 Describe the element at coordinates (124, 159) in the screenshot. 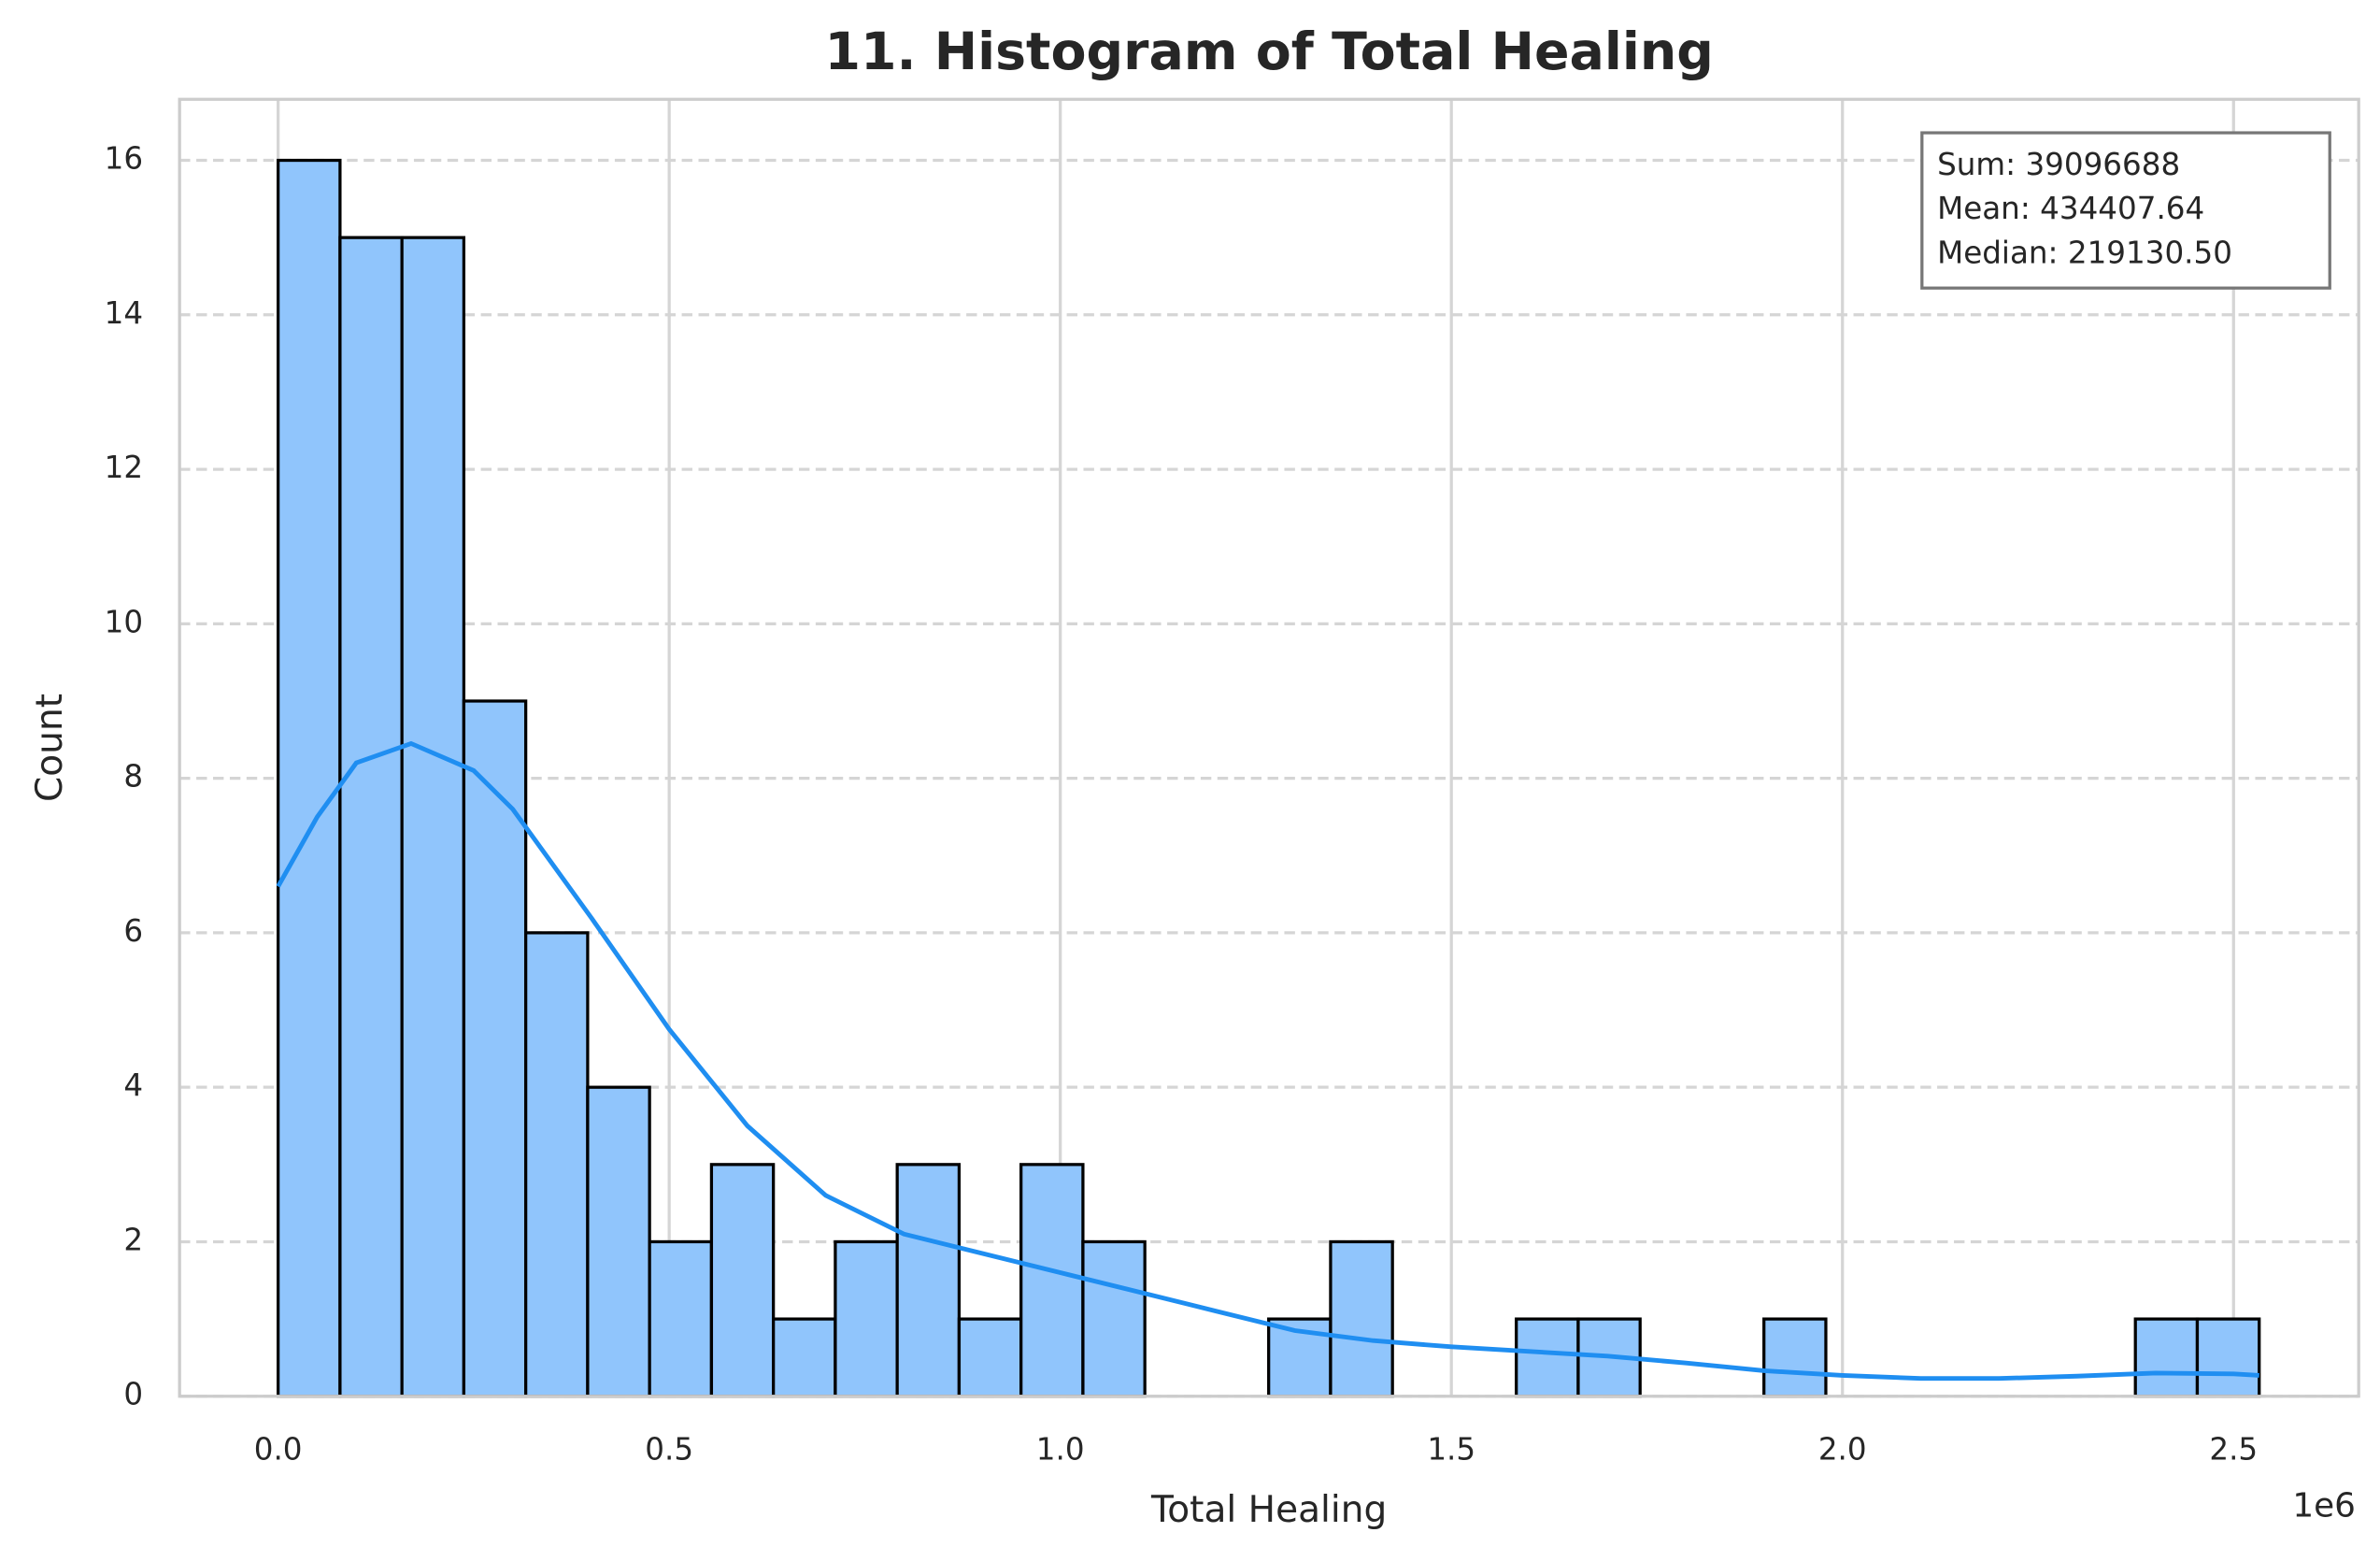

I see `y-tick-label: 16` at that location.